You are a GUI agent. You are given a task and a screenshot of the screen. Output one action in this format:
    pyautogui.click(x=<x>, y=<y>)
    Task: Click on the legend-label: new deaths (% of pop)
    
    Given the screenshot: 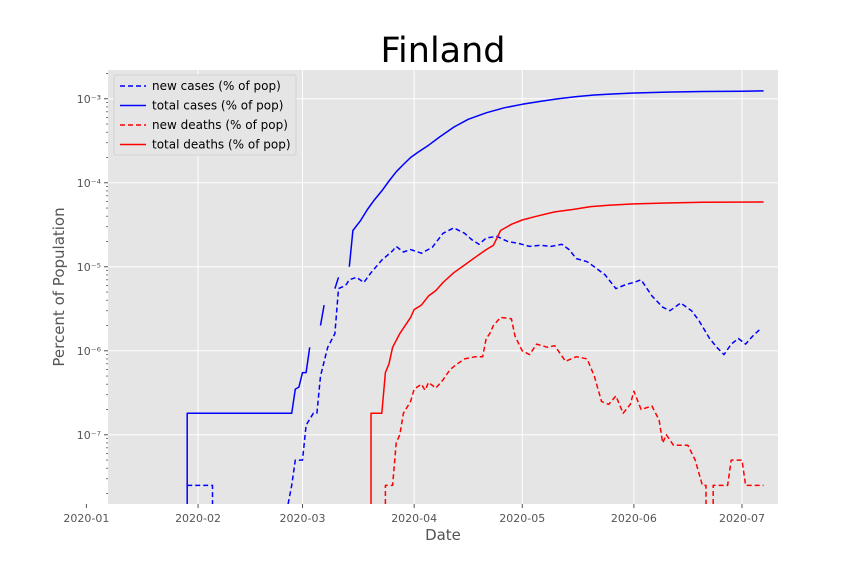 What is the action you would take?
    pyautogui.click(x=220, y=125)
    